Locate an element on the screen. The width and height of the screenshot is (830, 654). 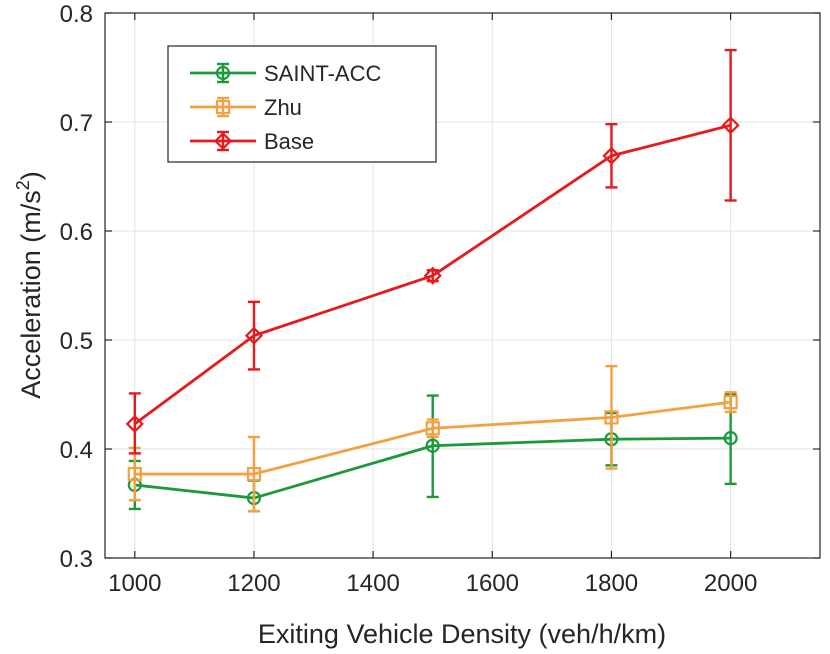
legend-box is located at coordinates (302, 104).